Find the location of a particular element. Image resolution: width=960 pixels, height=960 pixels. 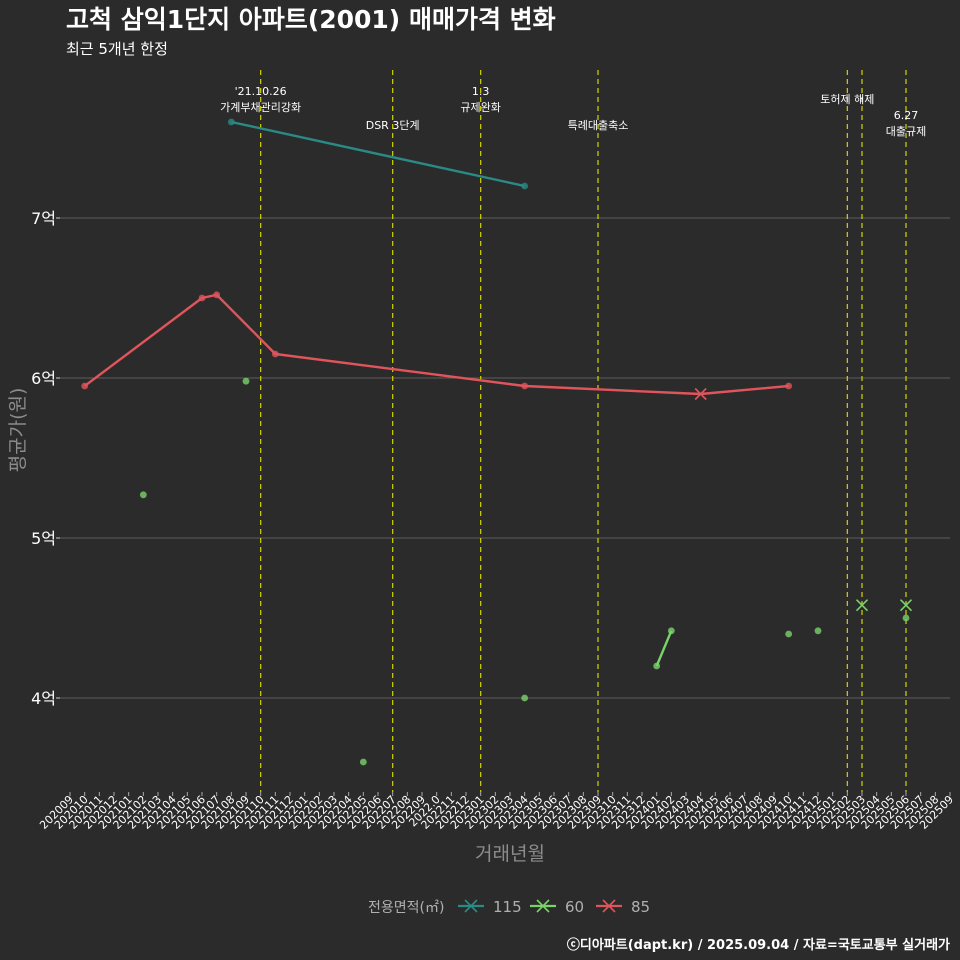

legend: 전용면적(㎡) 115 60 85 is located at coordinates (509, 907).